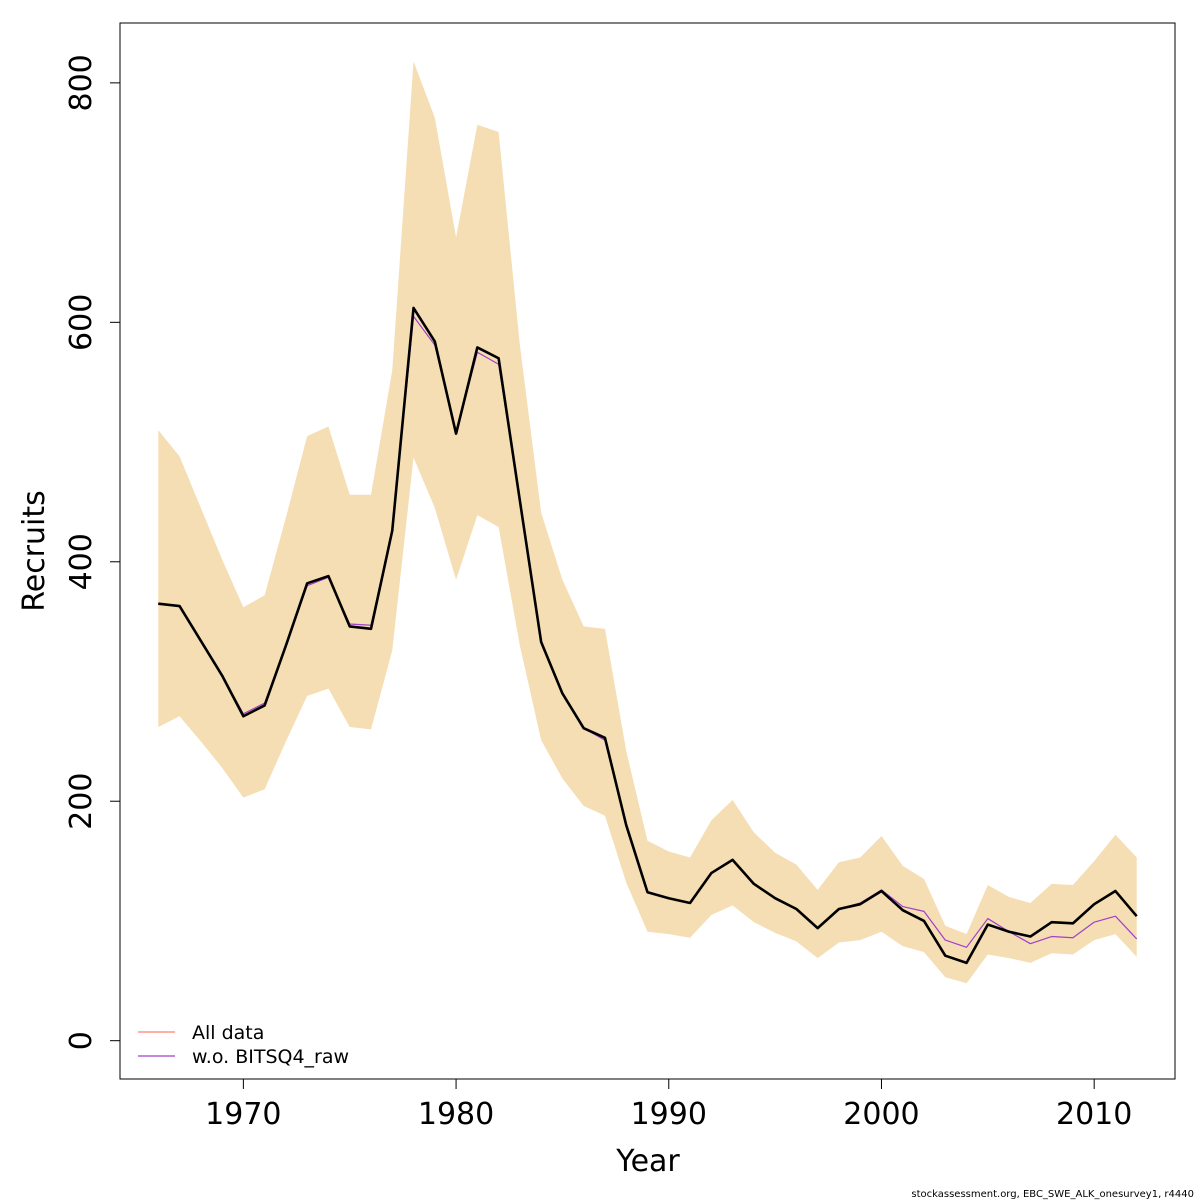  I want to click on x-axis: 1970 1980 1990 2000 2010, so click(668, 1105).